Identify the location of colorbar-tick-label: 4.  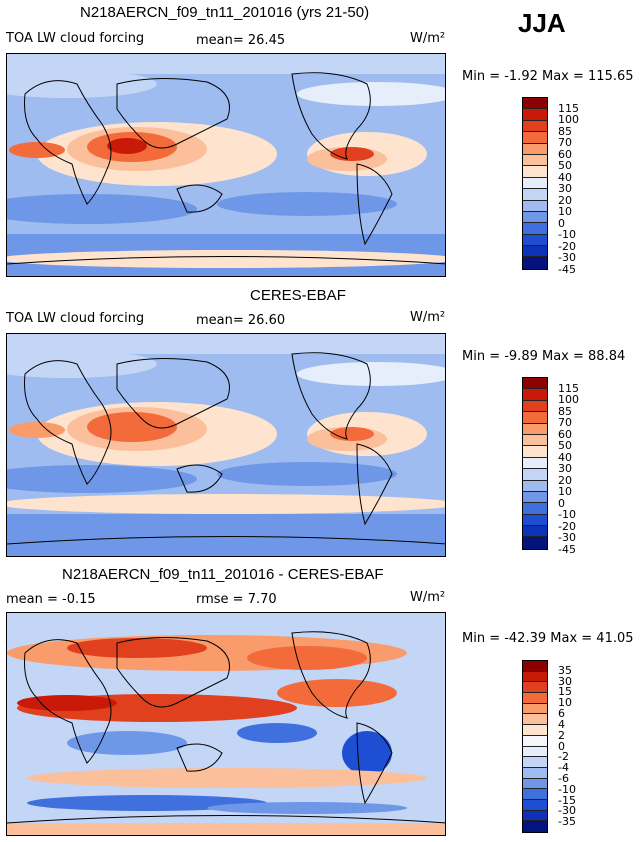
(561, 724).